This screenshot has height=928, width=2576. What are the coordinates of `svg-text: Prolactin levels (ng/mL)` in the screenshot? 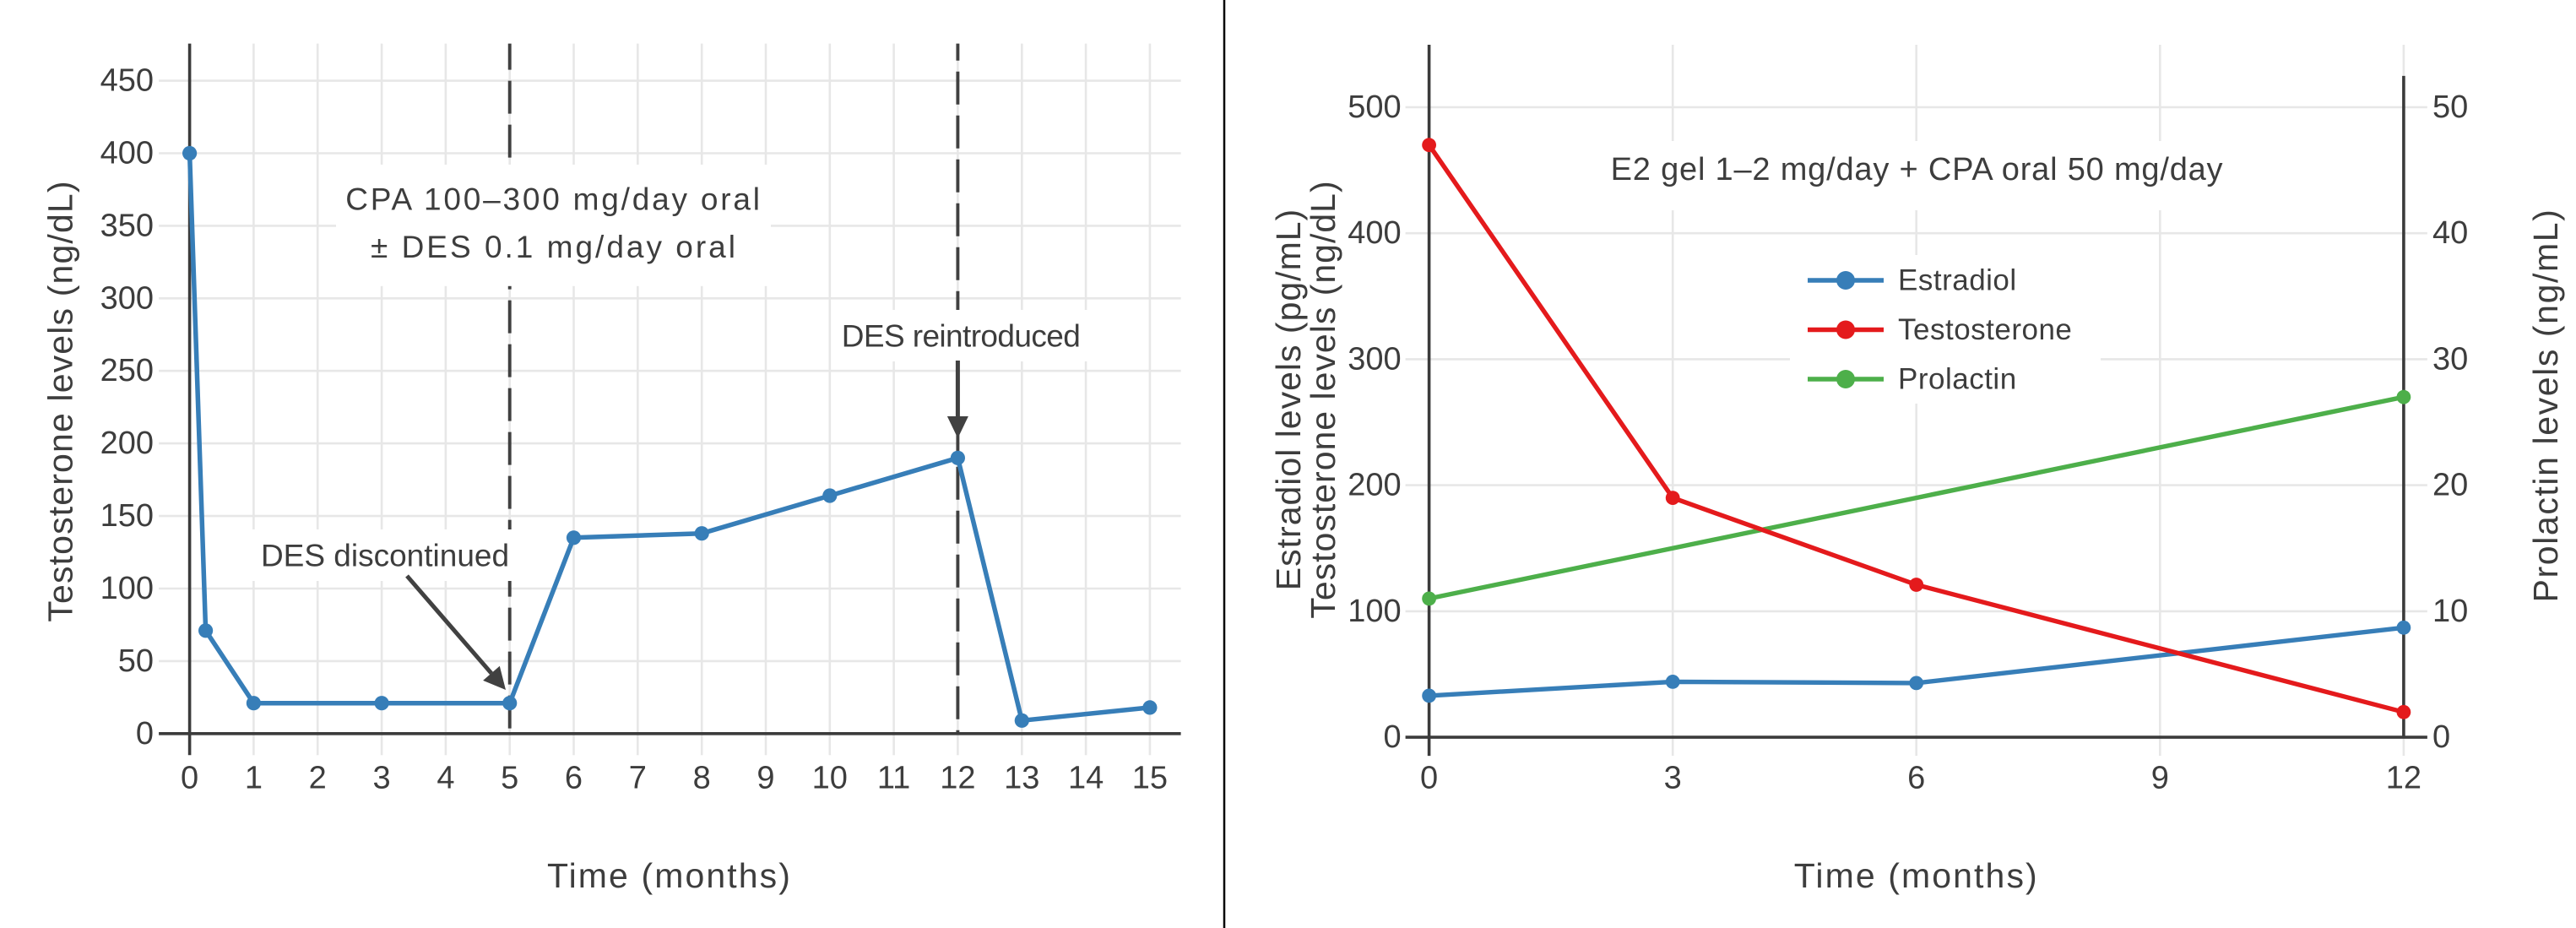 It's located at (2546, 406).